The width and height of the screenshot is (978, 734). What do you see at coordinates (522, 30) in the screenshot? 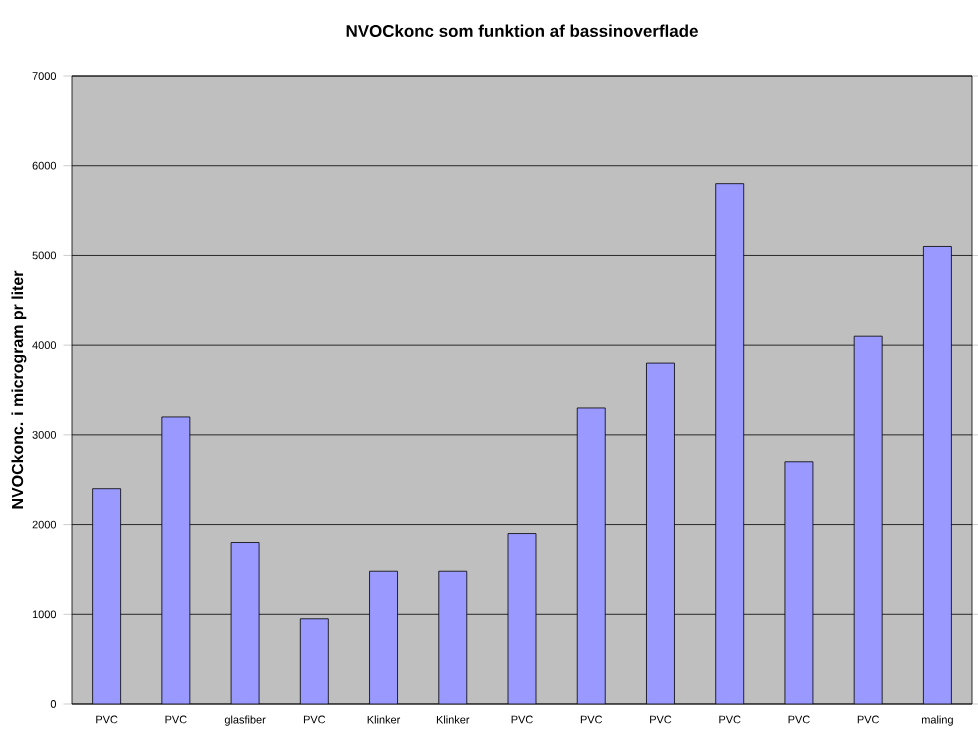
I see `chart-title: NVOCkonc som funktion af bassinoverflade` at bounding box center [522, 30].